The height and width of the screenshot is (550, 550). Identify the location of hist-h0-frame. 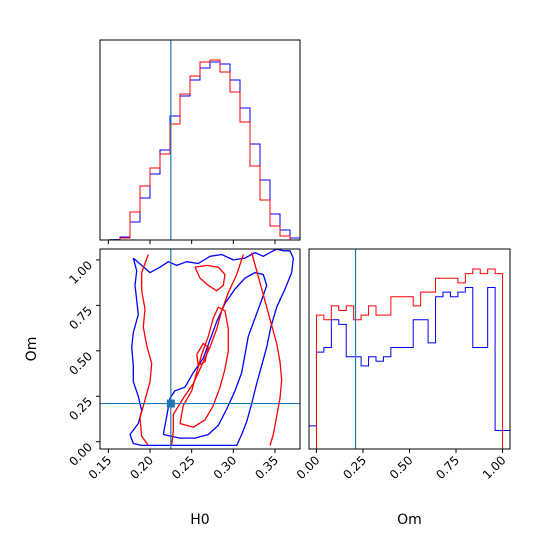
(200, 140).